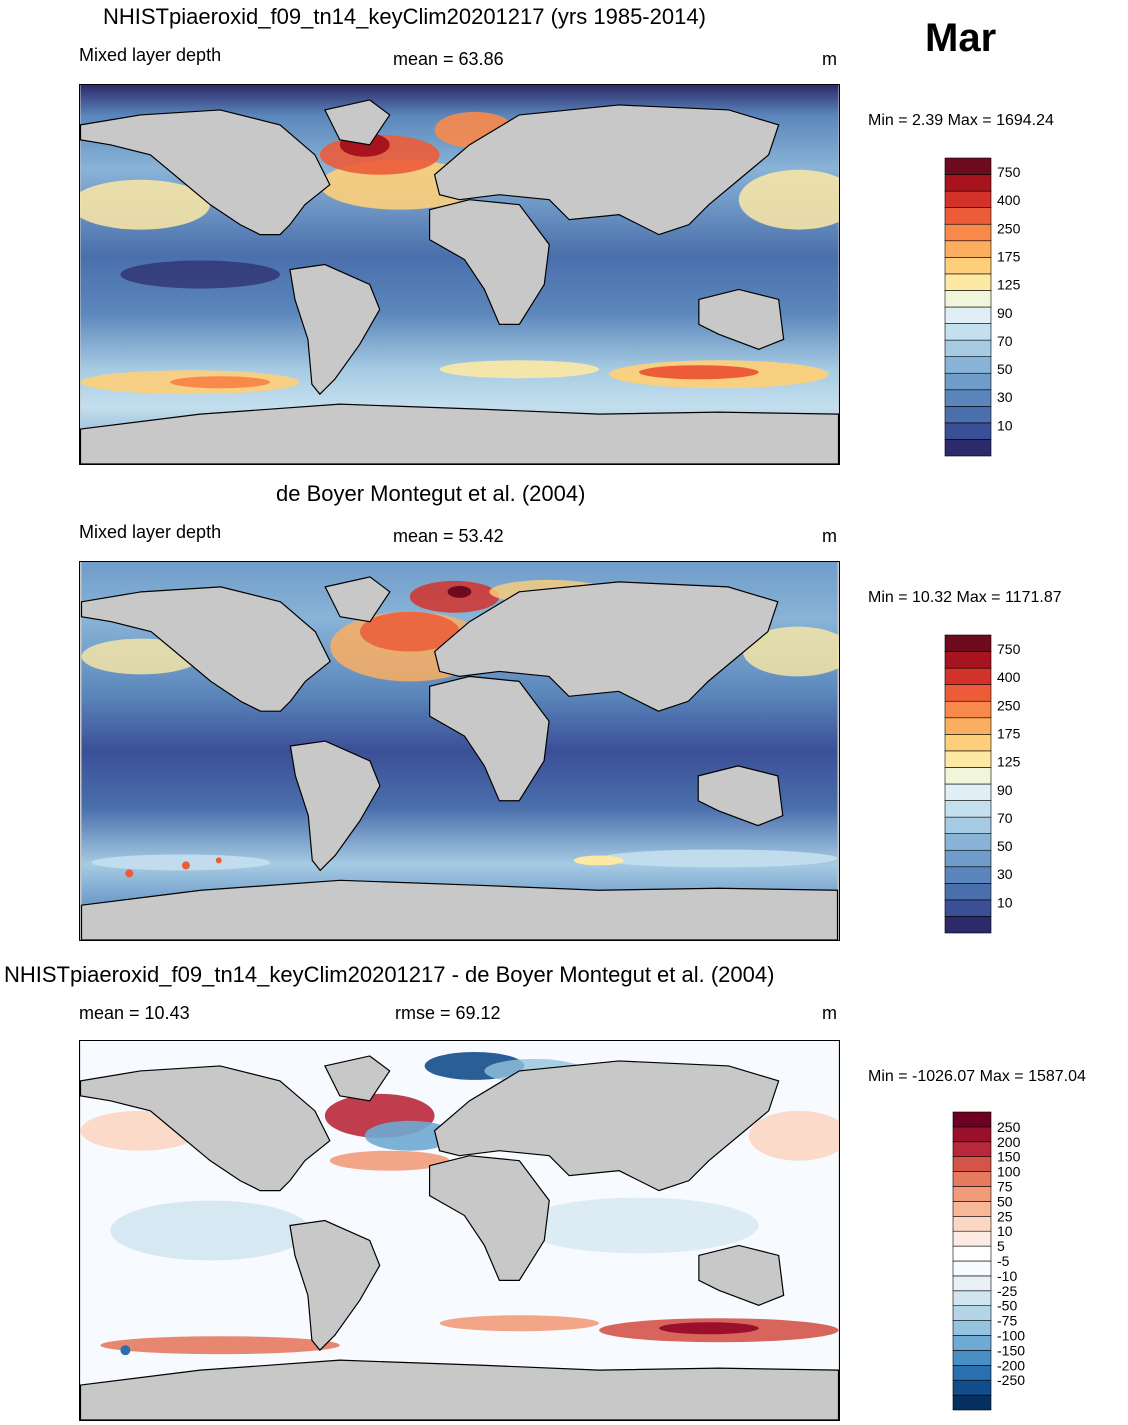 This screenshot has width=1128, height=1425. What do you see at coordinates (335, 806) in the screenshot?
I see `panel2-south-america` at bounding box center [335, 806].